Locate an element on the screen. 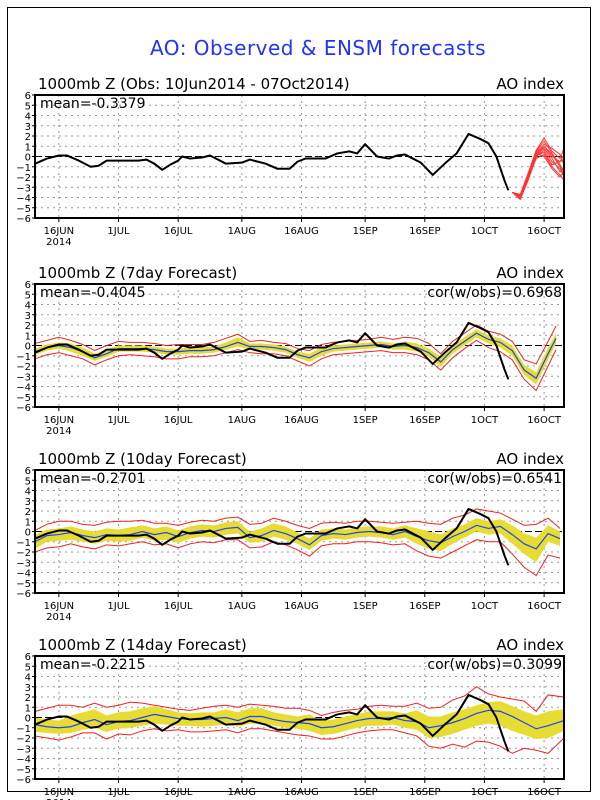 The image size is (600, 800). mean-label: mean=-0.2215 is located at coordinates (92, 665).